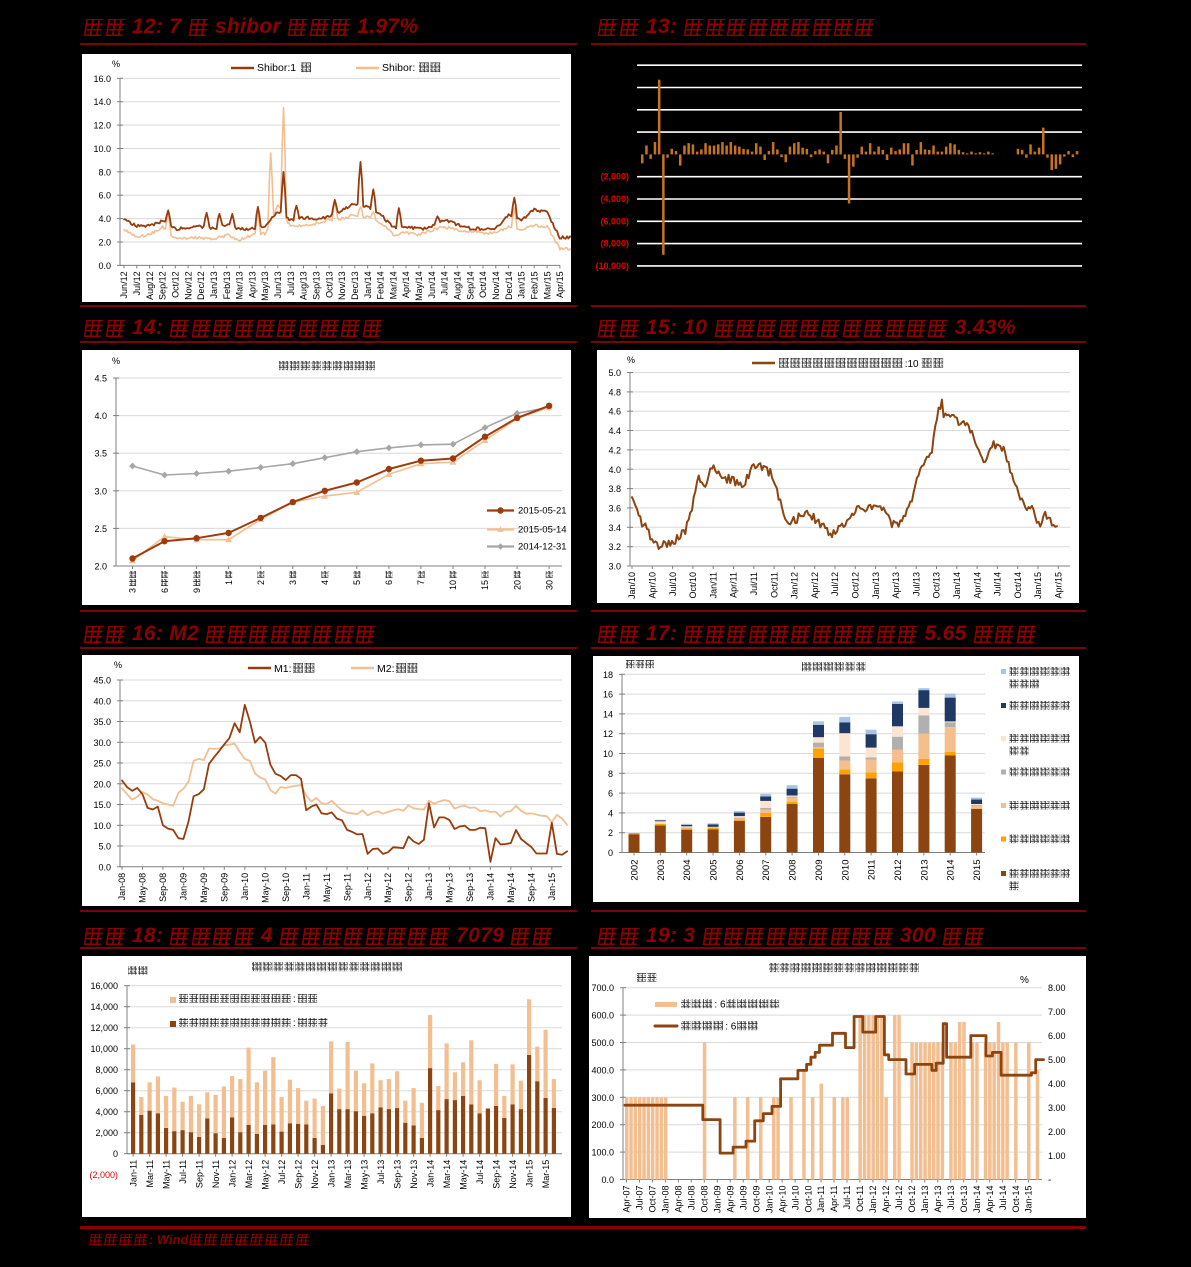  I want to click on svg-text: Sep-14, so click(496, 1174).